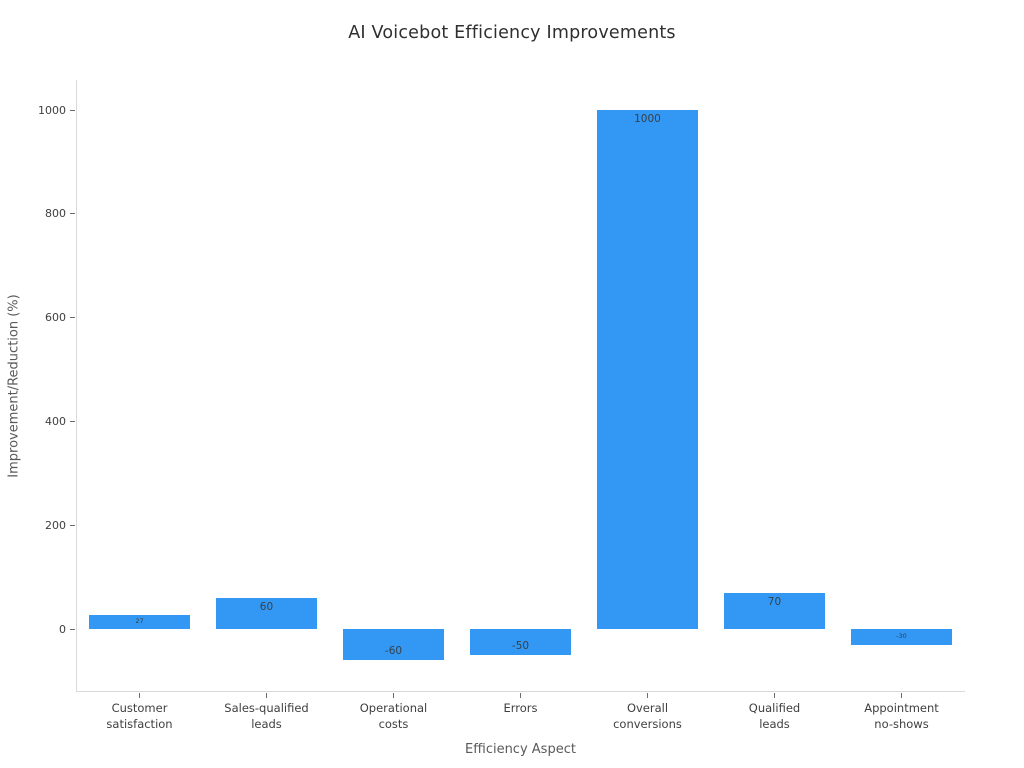 The height and width of the screenshot is (768, 1024). I want to click on y-tick-label: 800, so click(55, 214).